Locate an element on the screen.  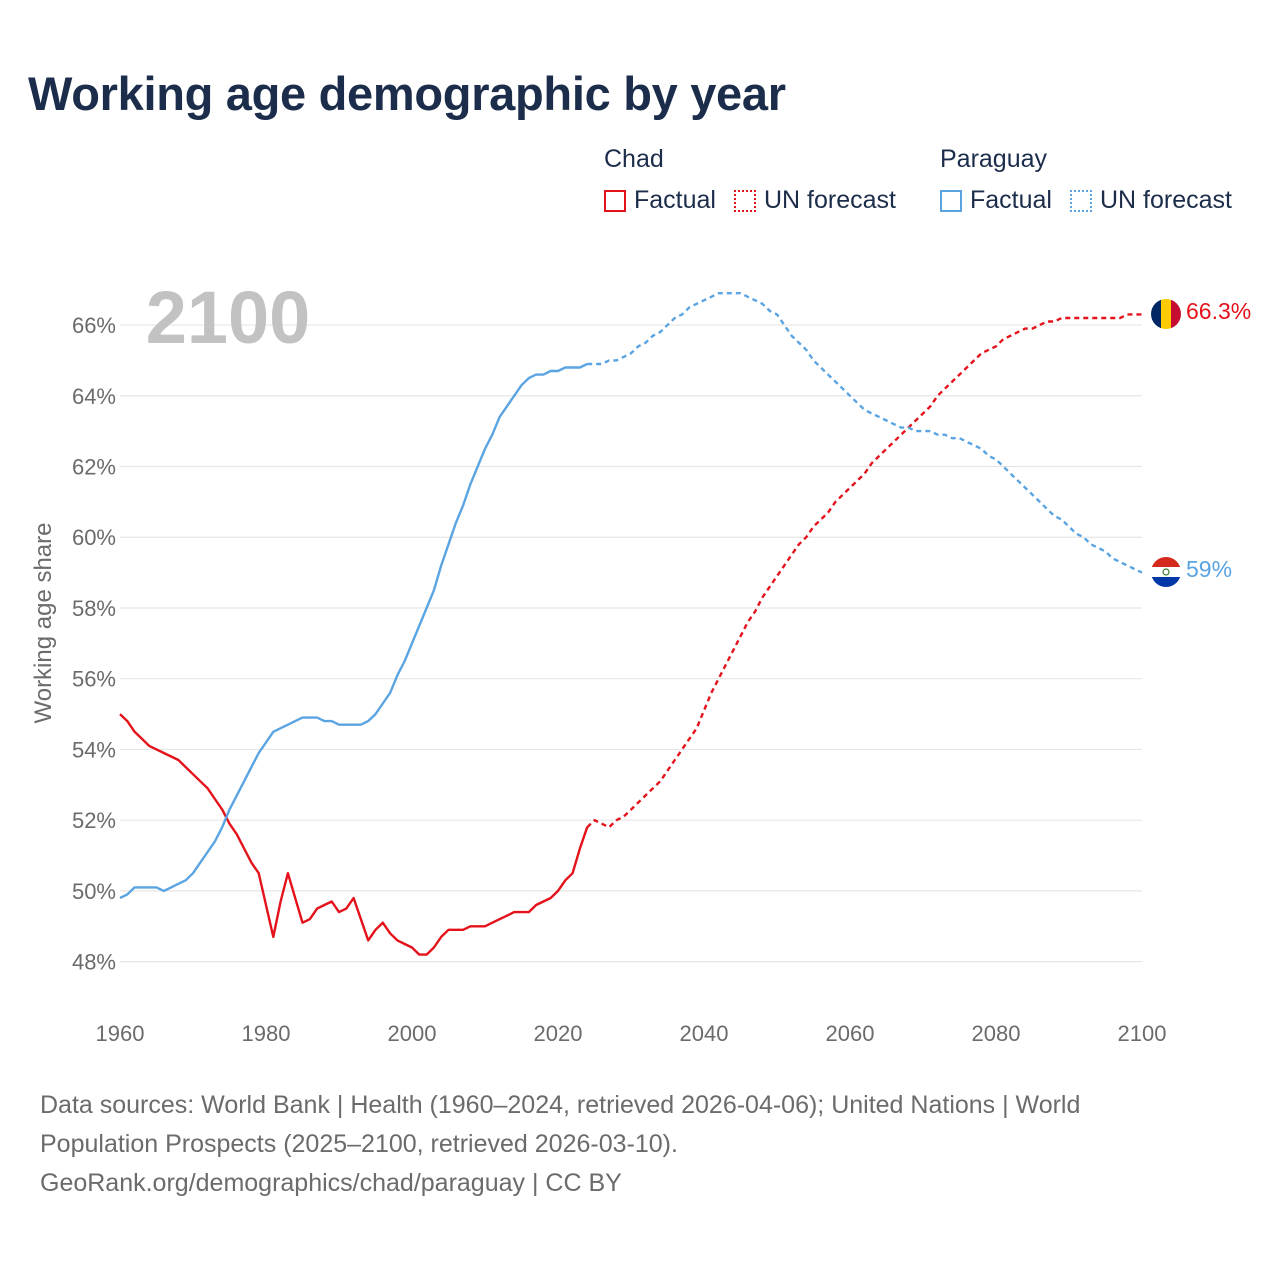
legend-item-chad-factual: Factual is located at coordinates (660, 200).